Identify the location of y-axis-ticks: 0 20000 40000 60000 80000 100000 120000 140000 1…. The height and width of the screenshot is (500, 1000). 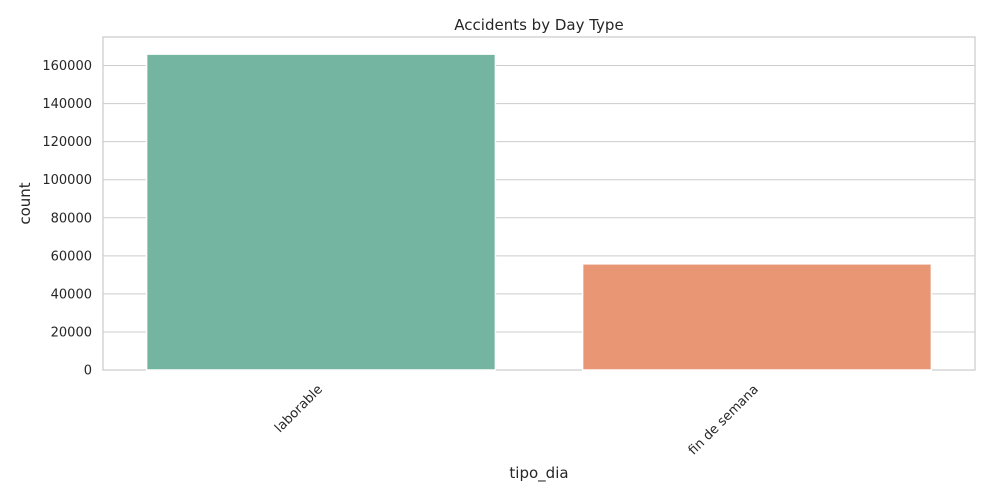
(67, 218).